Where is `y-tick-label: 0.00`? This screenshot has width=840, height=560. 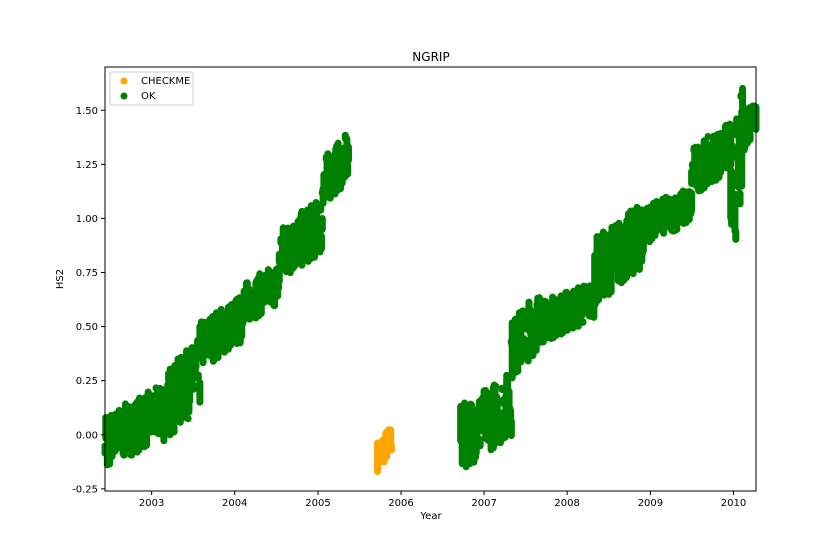 y-tick-label: 0.00 is located at coordinates (87, 435).